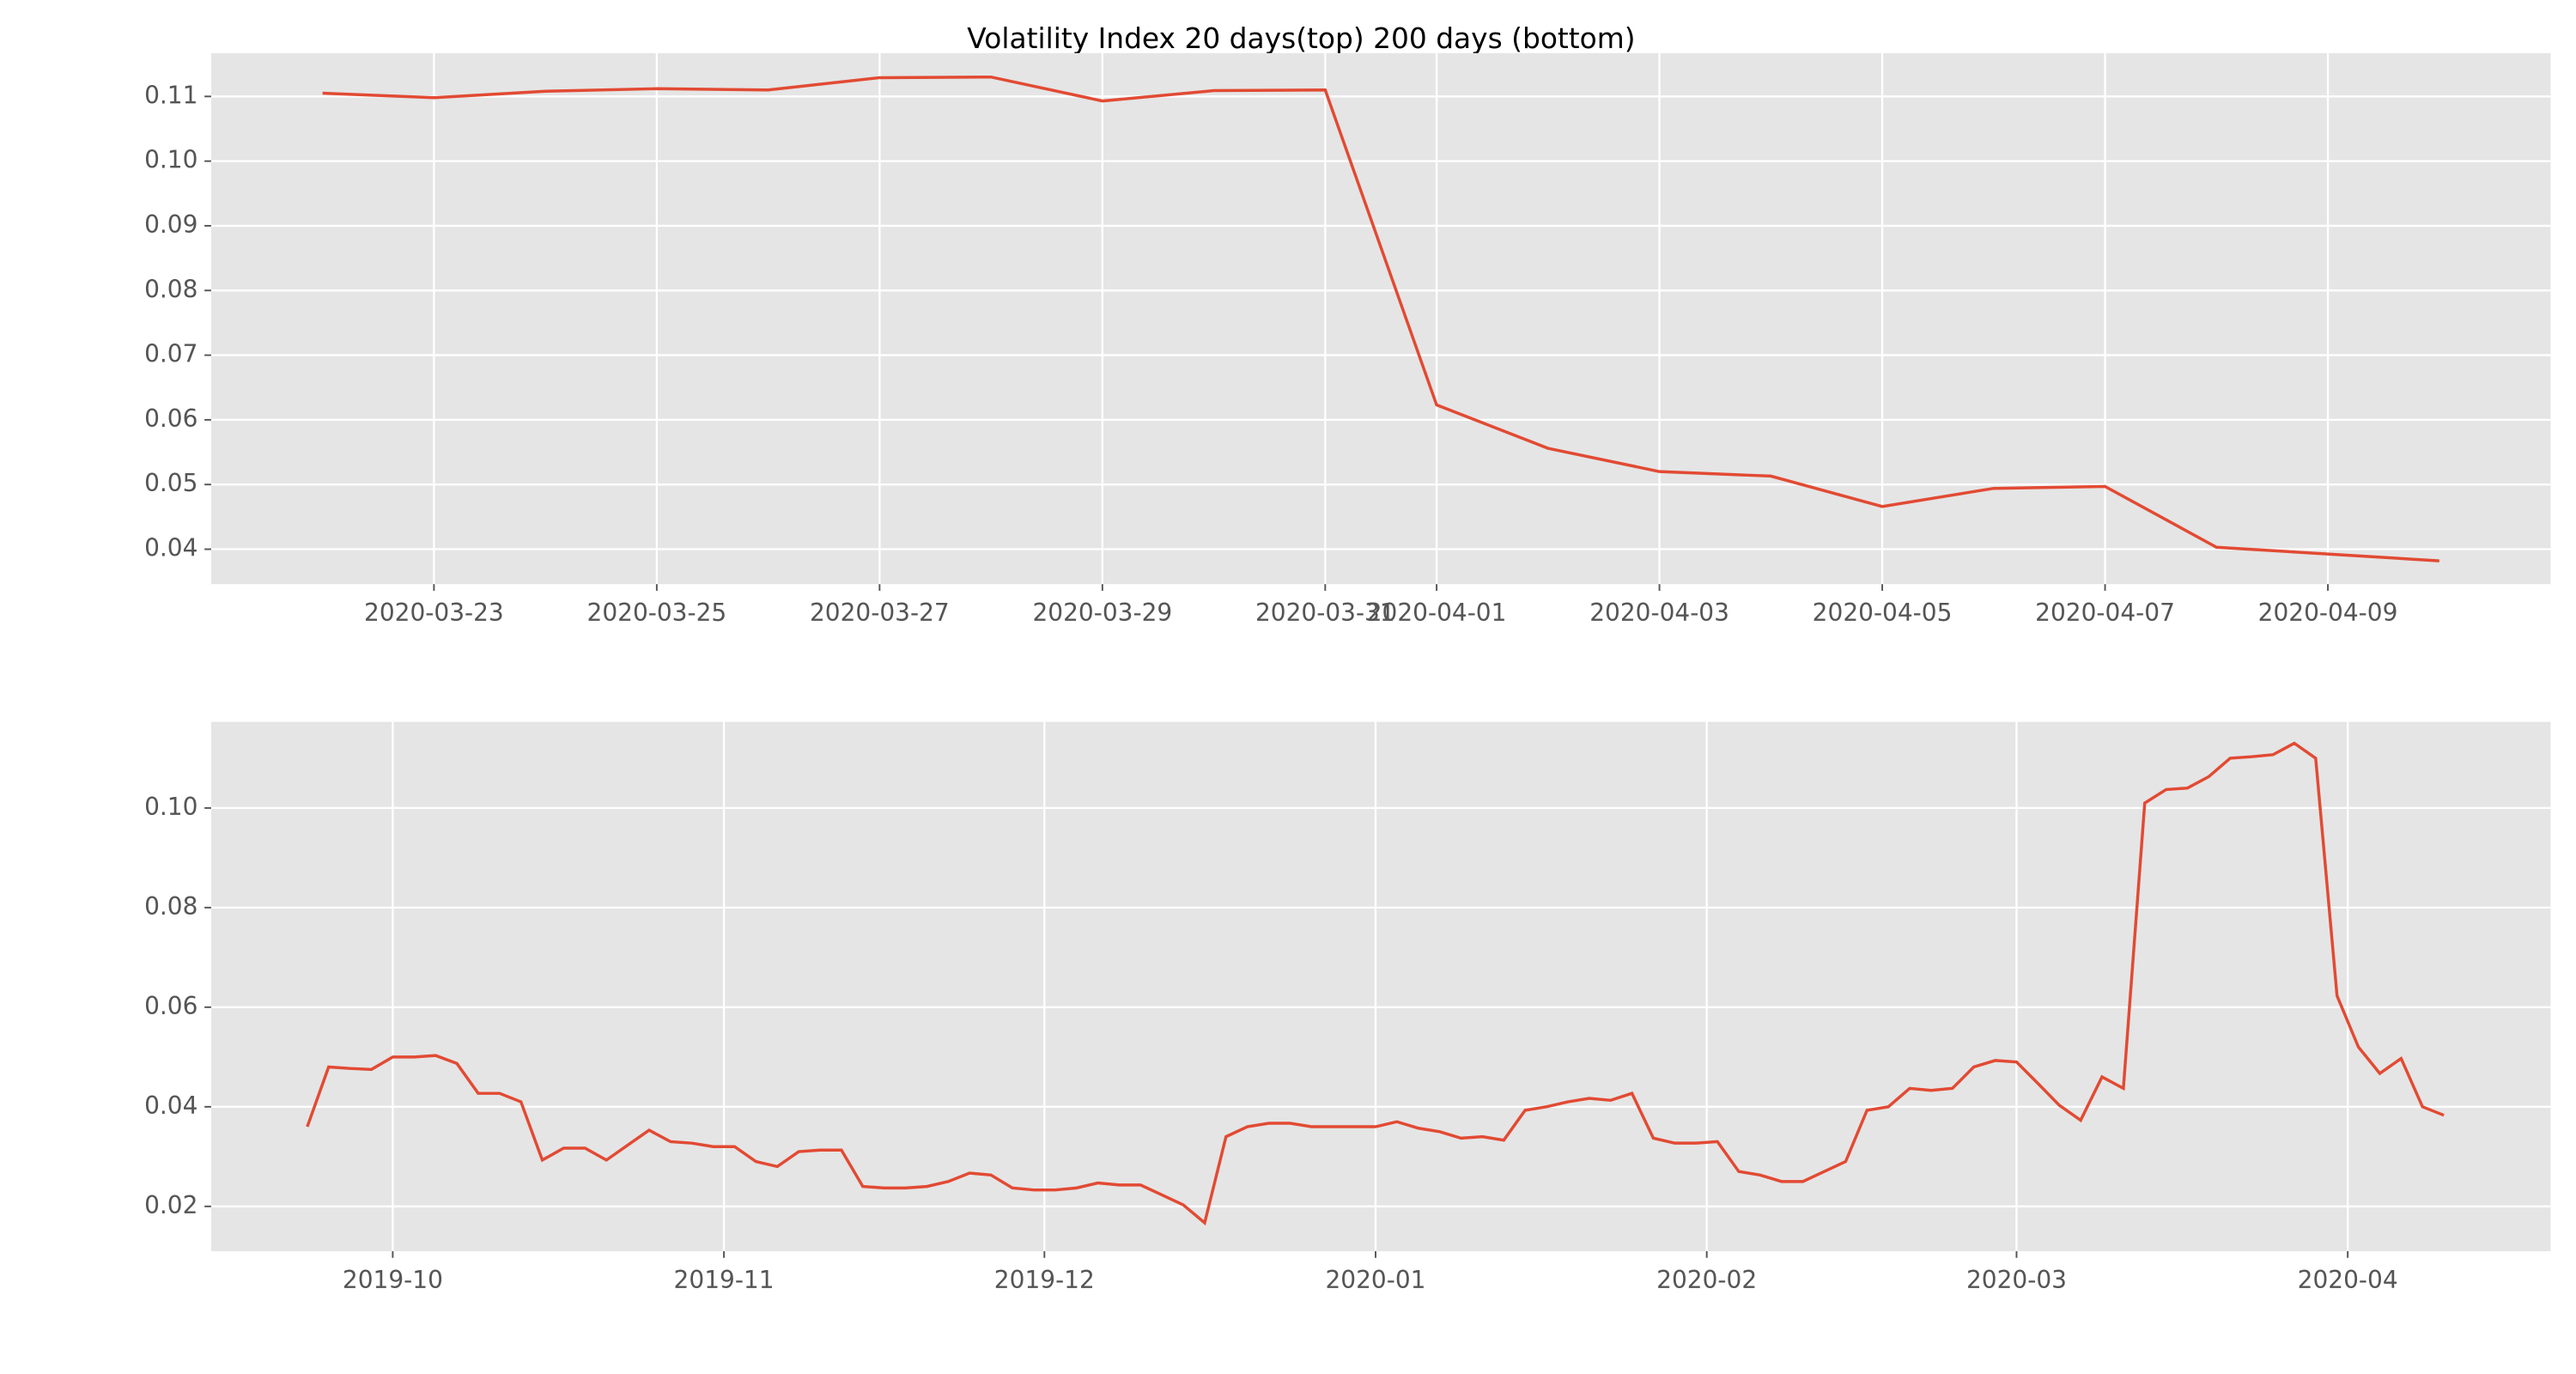 The height and width of the screenshot is (1374, 2576). I want to click on y-tick-label: 0.09, so click(170, 224).